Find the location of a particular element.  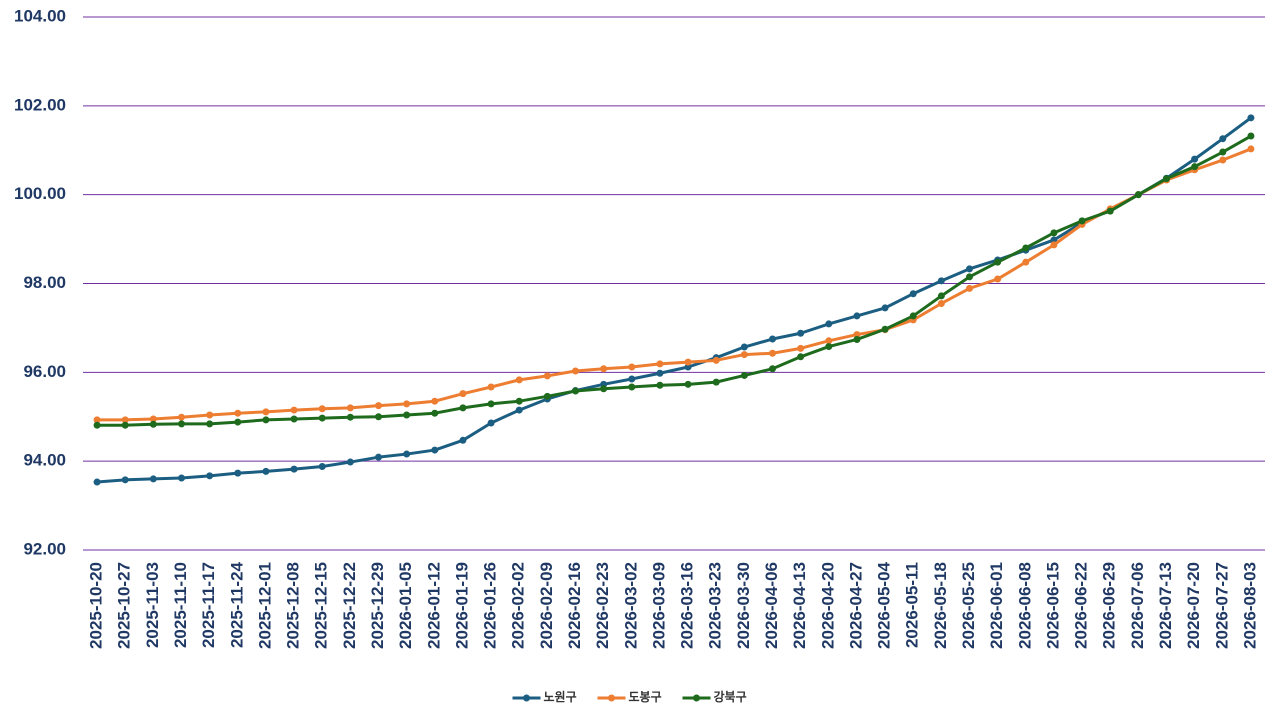

x-tick-label: 2026-01-12 is located at coordinates (433, 605).